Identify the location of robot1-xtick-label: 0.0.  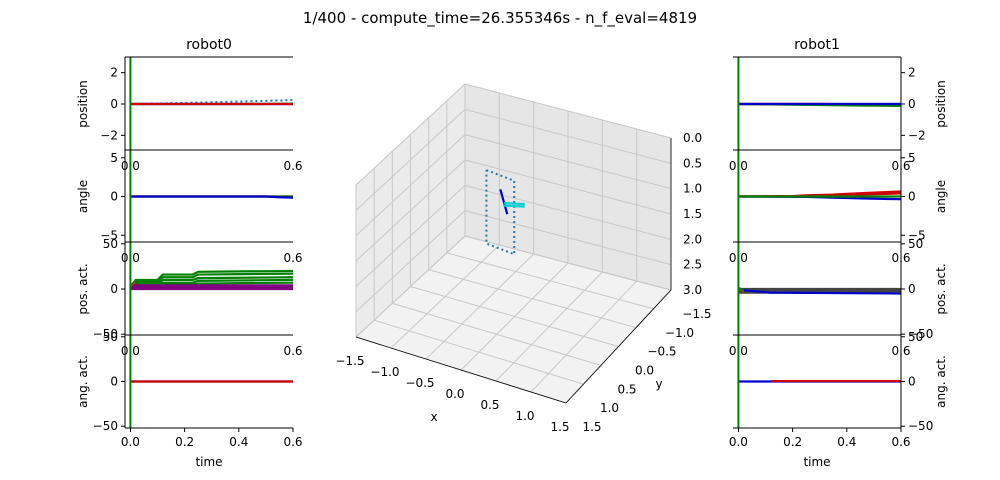
(738, 442).